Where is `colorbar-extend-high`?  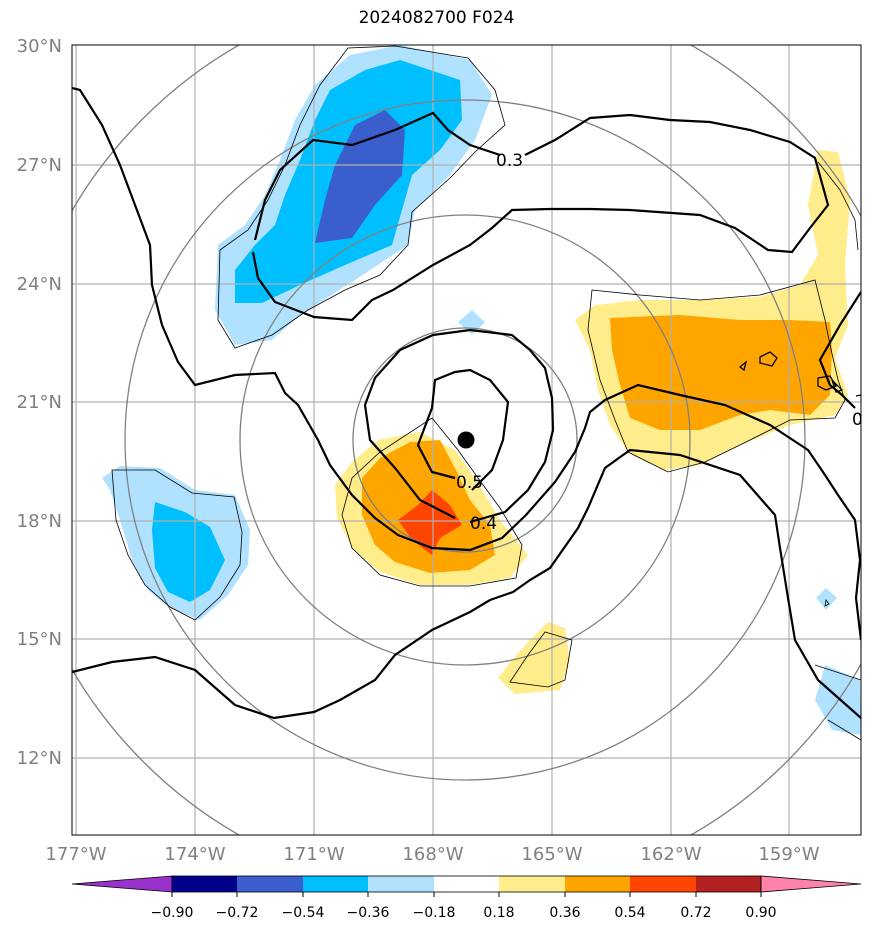 colorbar-extend-high is located at coordinates (811, 884).